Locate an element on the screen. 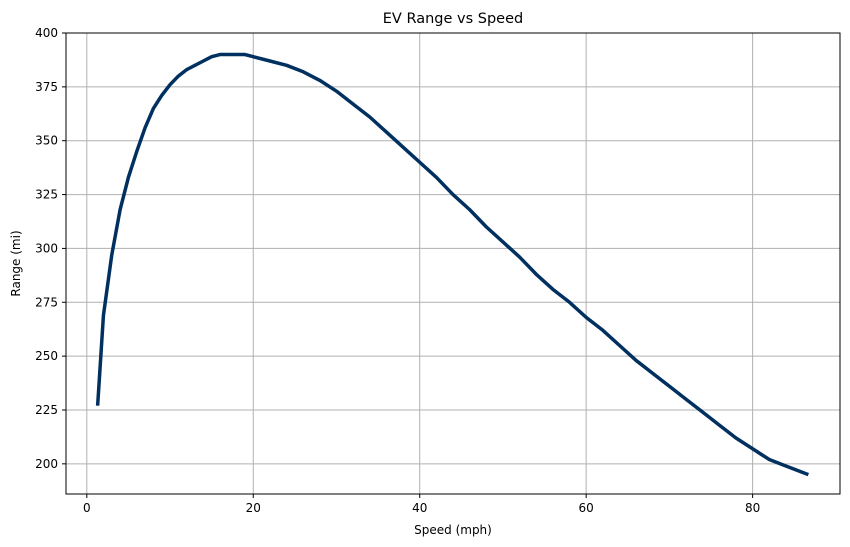 Image resolution: width=850 pixels, height=547 pixels. y-tick-label: 400 is located at coordinates (46, 33).